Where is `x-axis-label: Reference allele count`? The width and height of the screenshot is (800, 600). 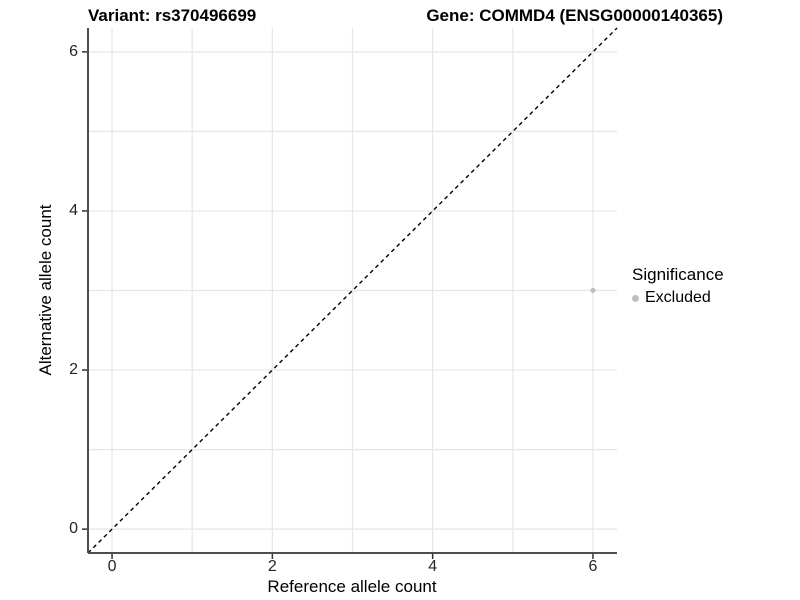
x-axis-label: Reference allele count is located at coordinates (352, 586).